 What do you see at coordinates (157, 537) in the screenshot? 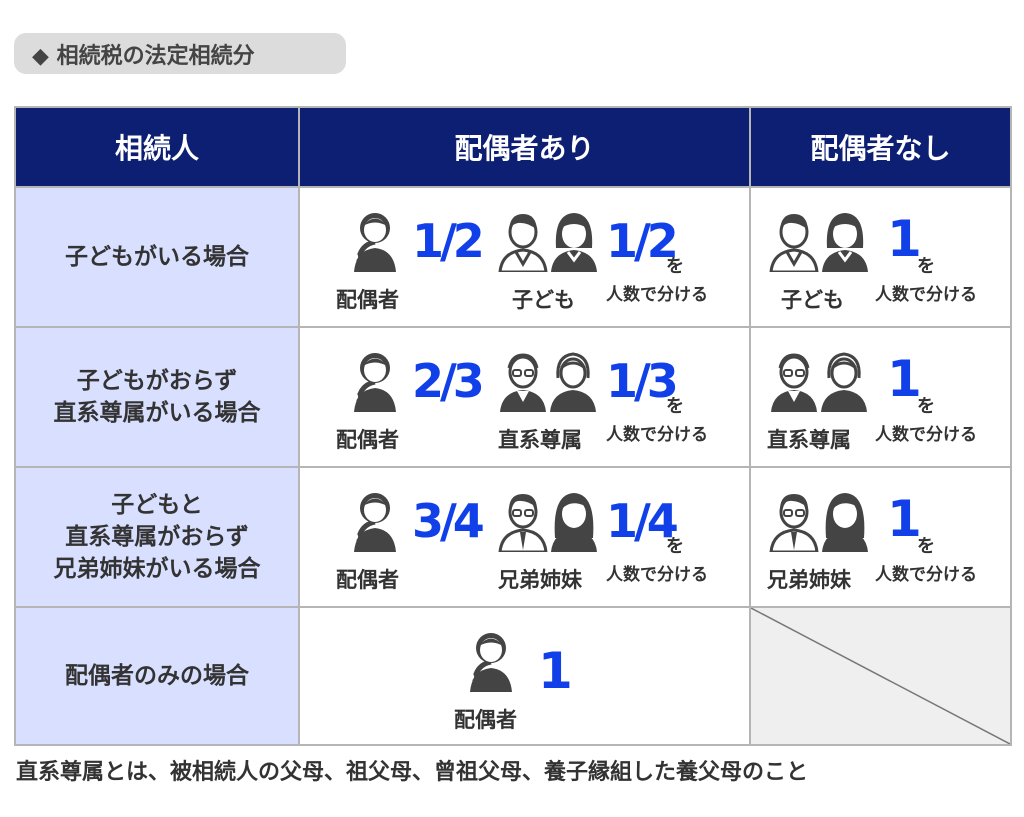
I see `row-case: 子どもと 直系尊属がおらず 兄弟姉妹がいる場合` at bounding box center [157, 537].